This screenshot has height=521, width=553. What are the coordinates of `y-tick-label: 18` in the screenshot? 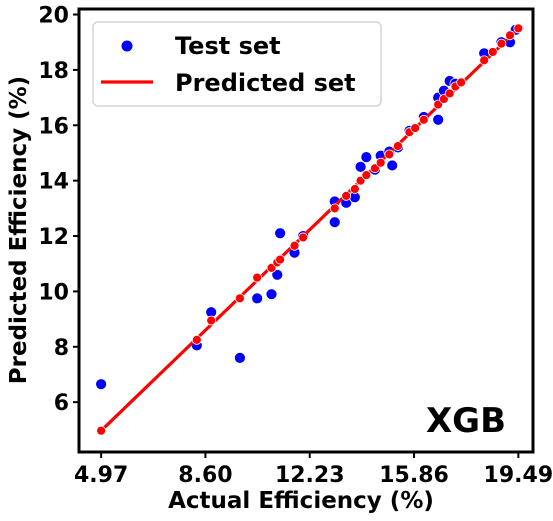 It's located at (53, 71).